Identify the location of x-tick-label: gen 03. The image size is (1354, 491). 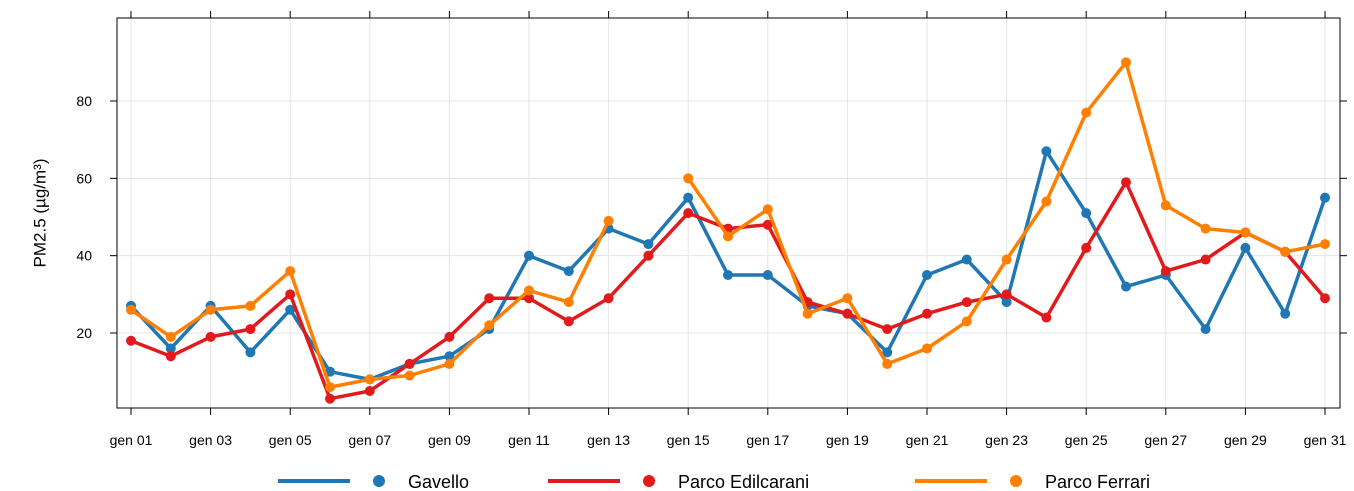
(210, 440).